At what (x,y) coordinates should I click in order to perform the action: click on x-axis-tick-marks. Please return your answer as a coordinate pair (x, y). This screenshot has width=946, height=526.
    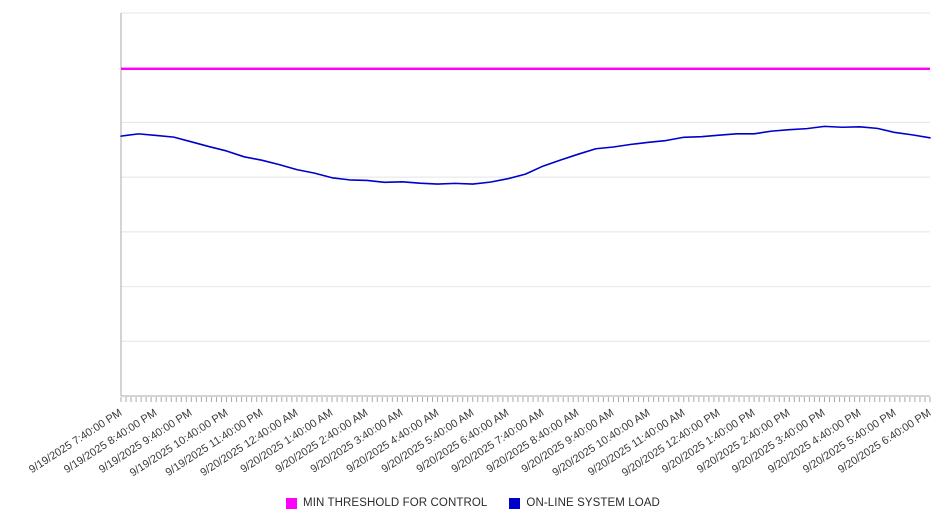
    Looking at the image, I should click on (525, 399).